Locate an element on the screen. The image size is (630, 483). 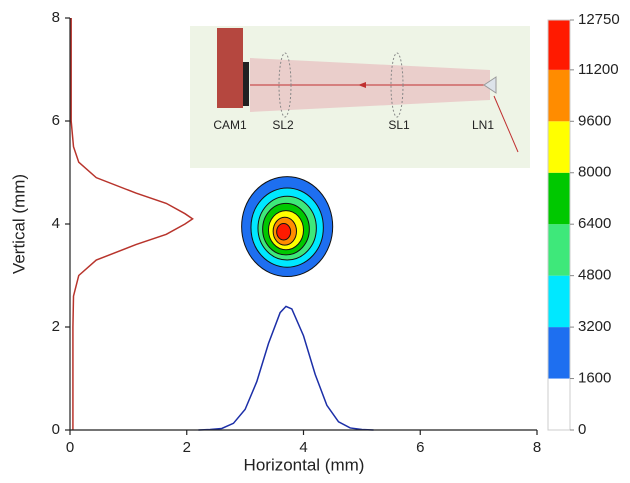
y-tick-label: 6 is located at coordinates (56, 120).